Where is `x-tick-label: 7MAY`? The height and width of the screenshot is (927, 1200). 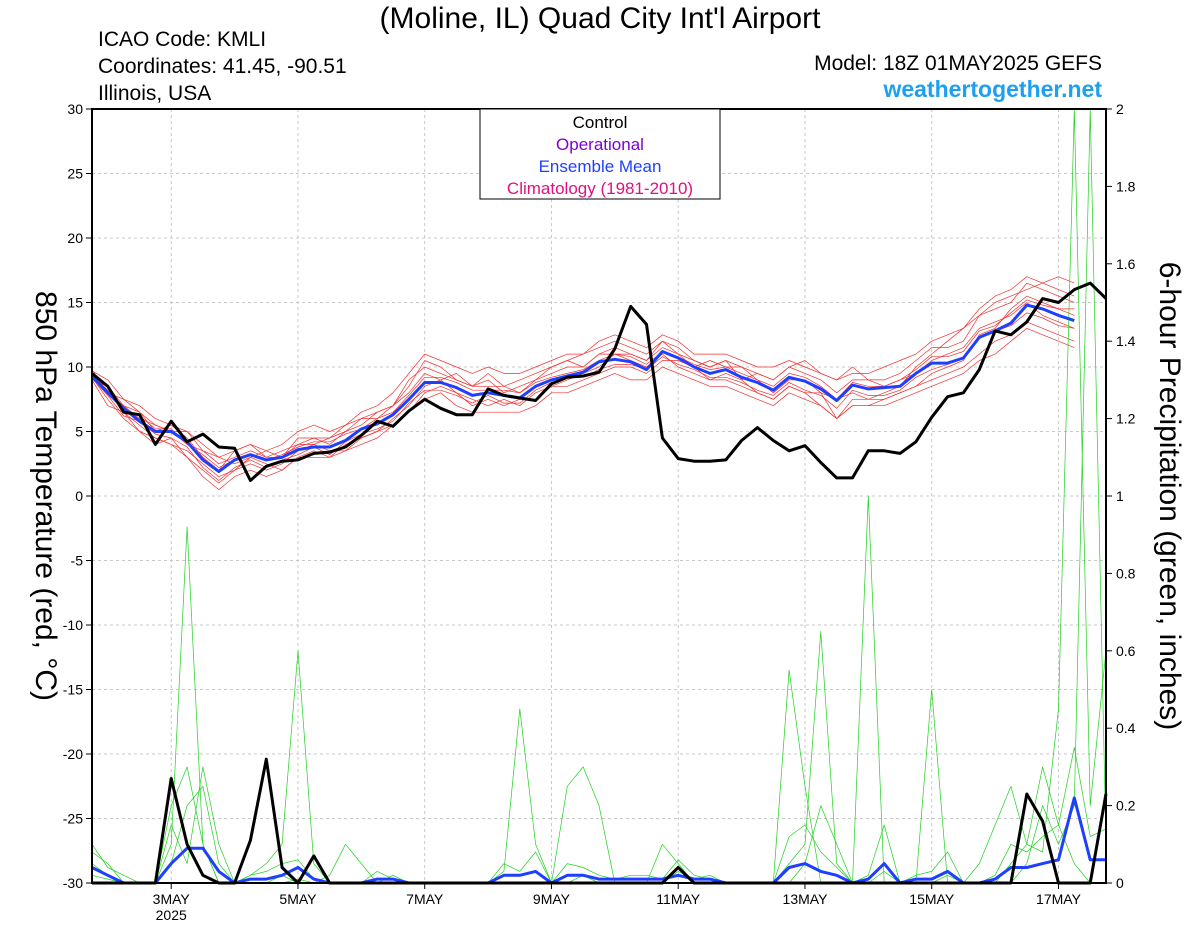
x-tick-label: 7MAY is located at coordinates (425, 899).